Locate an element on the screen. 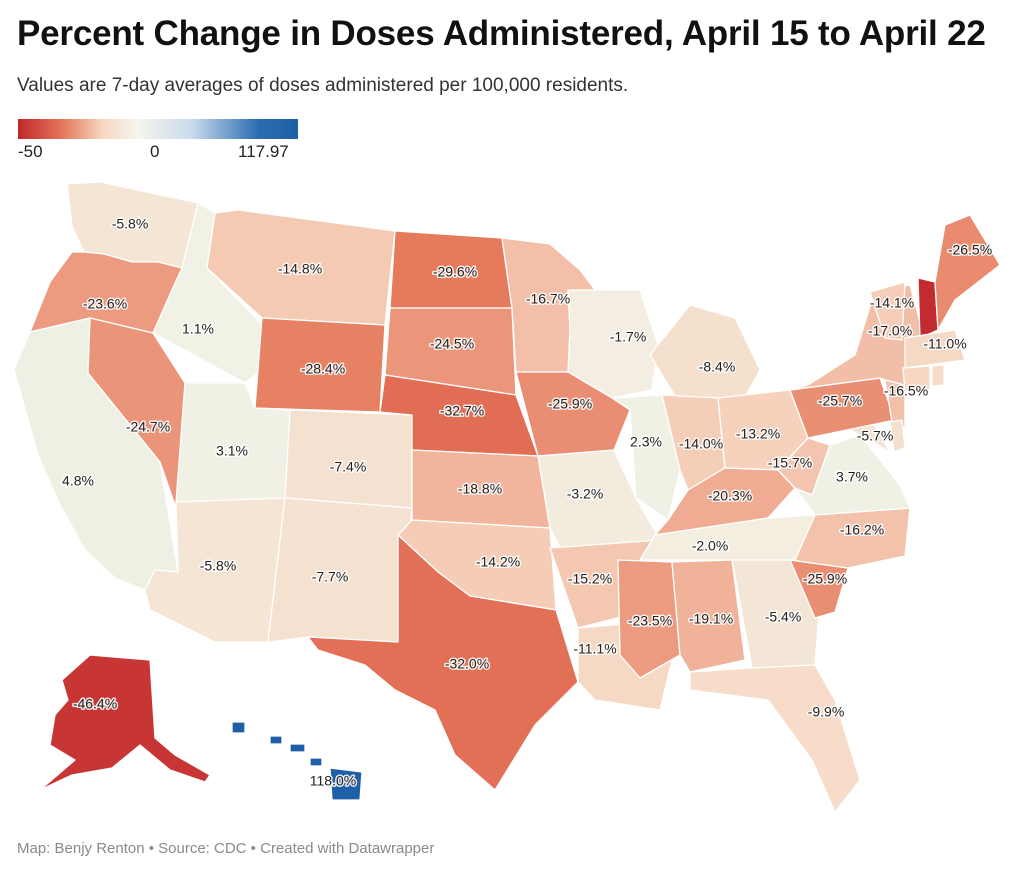  legend-min-label: -50 is located at coordinates (30, 151).